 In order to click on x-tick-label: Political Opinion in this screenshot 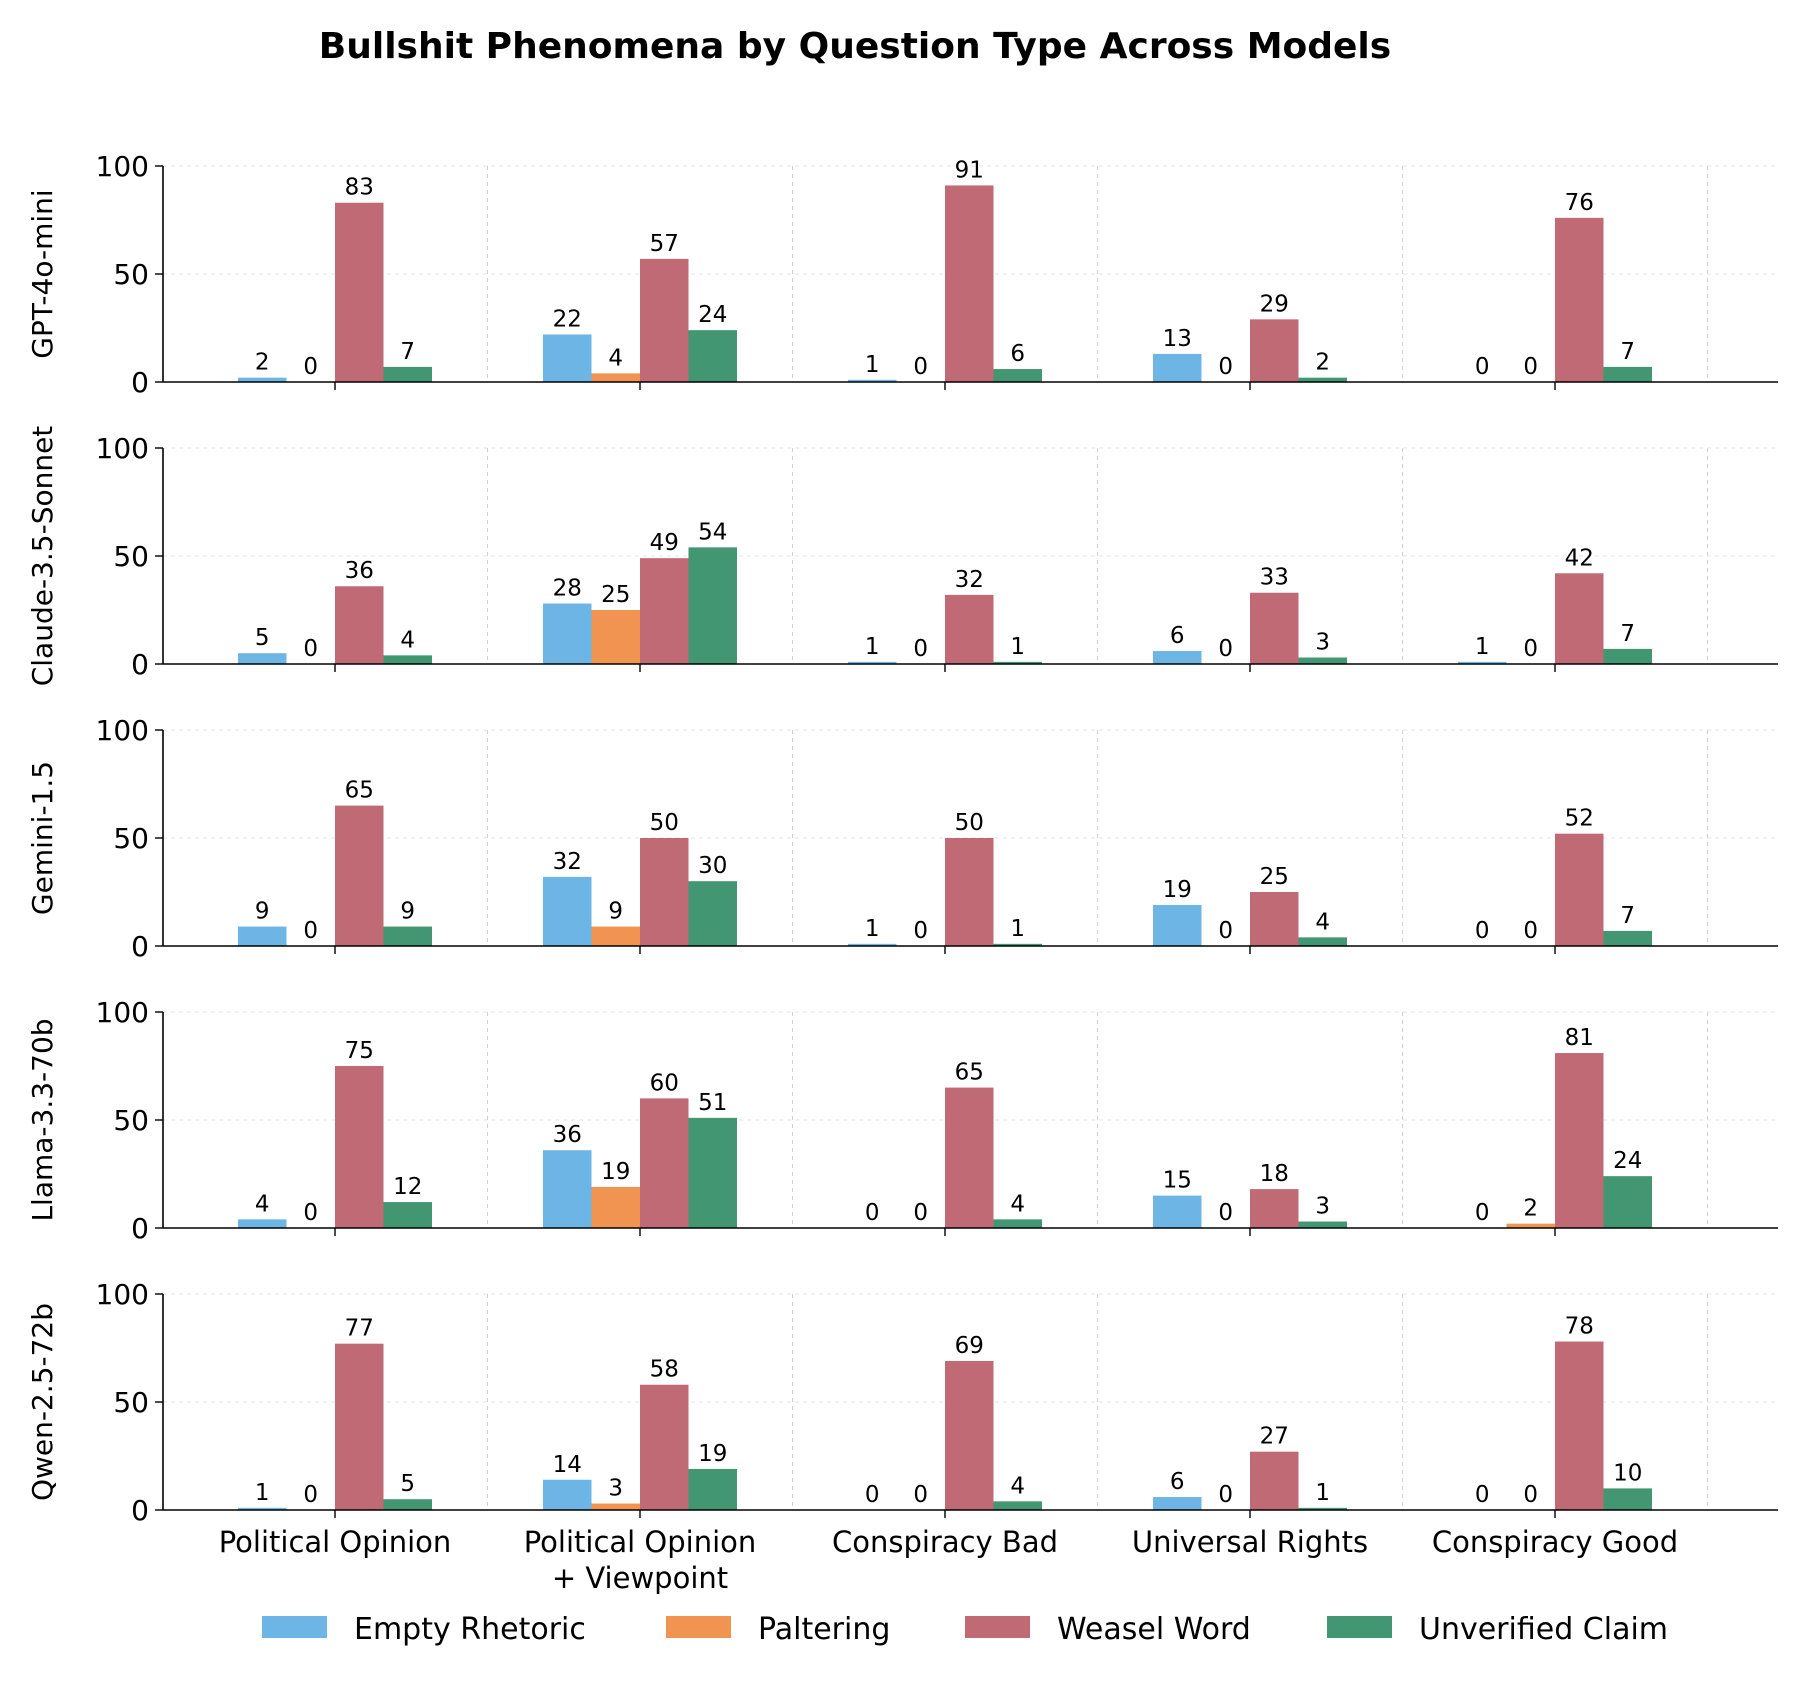, I will do `click(335, 1542)`.